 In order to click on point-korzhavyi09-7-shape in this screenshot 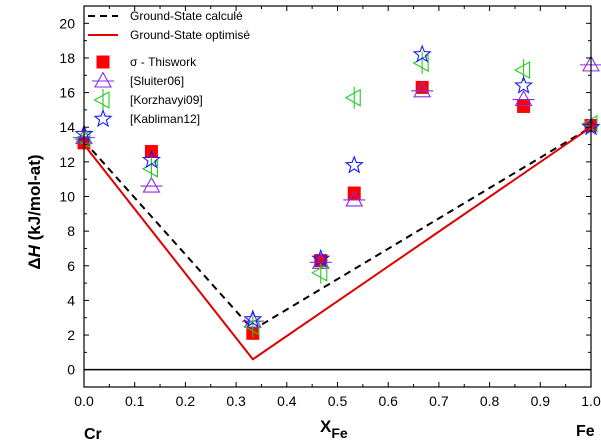, I will do `click(589, 123)`.